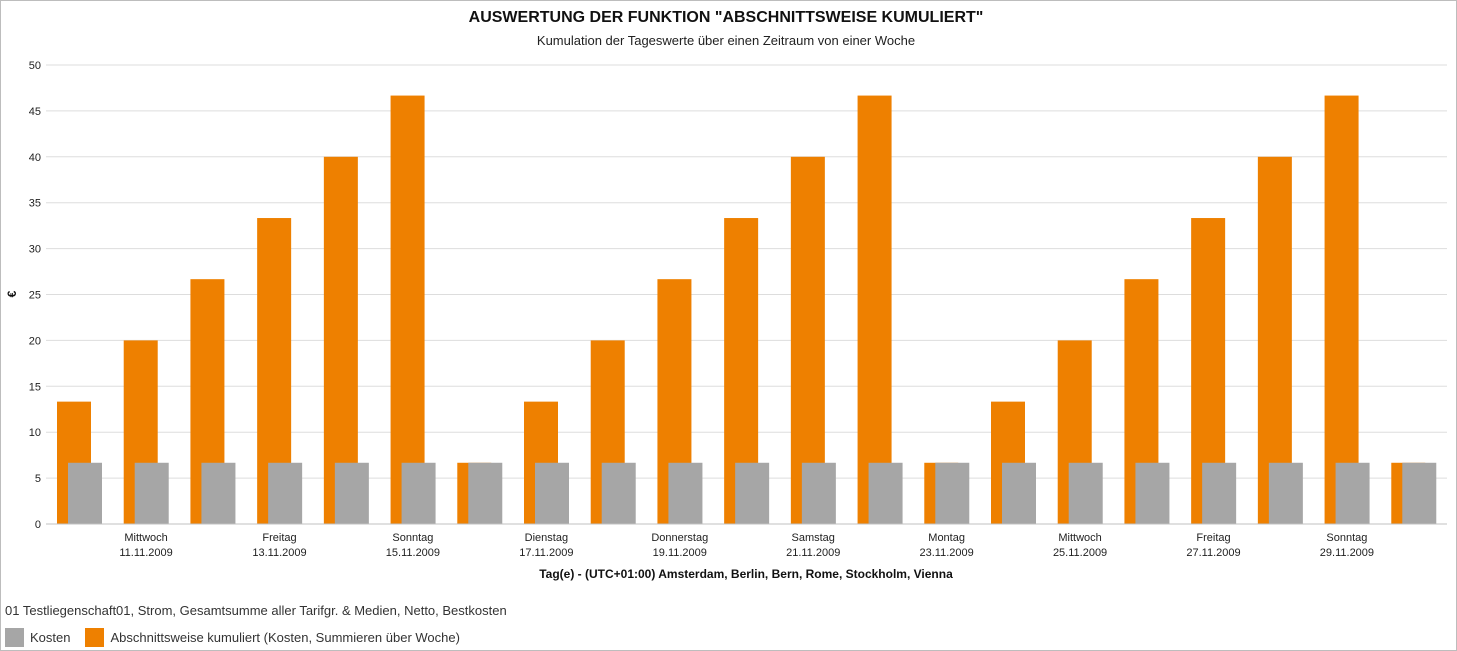 Image resolution: width=1457 pixels, height=651 pixels. What do you see at coordinates (546, 553) in the screenshot?
I see `x-tick-label-date: 17.11.2009` at bounding box center [546, 553].